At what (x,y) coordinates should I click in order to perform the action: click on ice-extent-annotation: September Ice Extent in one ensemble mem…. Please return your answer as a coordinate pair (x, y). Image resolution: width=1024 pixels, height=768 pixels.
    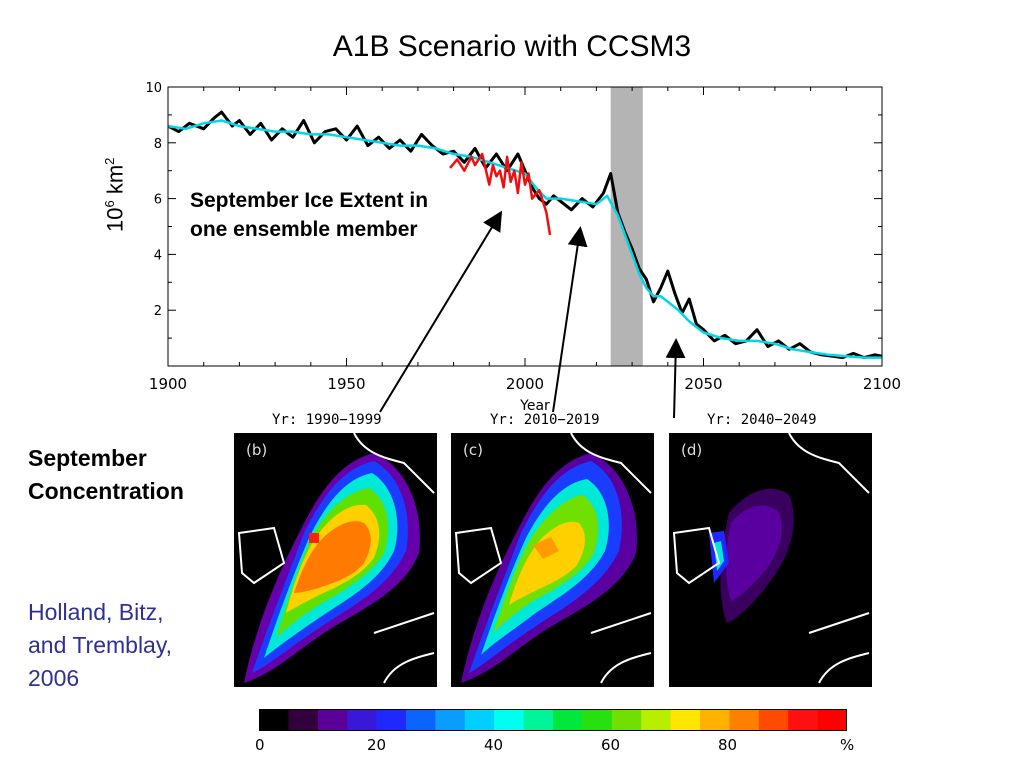
    Looking at the image, I should click on (309, 215).